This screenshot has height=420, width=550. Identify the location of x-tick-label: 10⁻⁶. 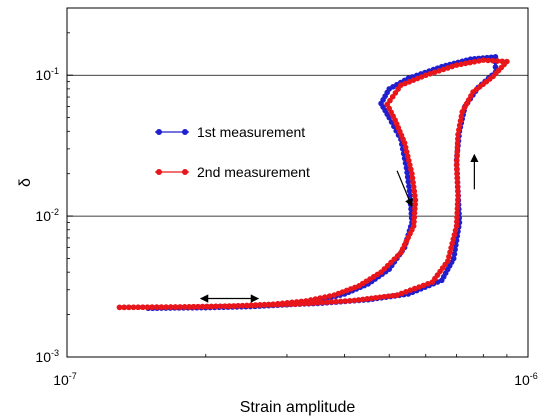
(526, 379).